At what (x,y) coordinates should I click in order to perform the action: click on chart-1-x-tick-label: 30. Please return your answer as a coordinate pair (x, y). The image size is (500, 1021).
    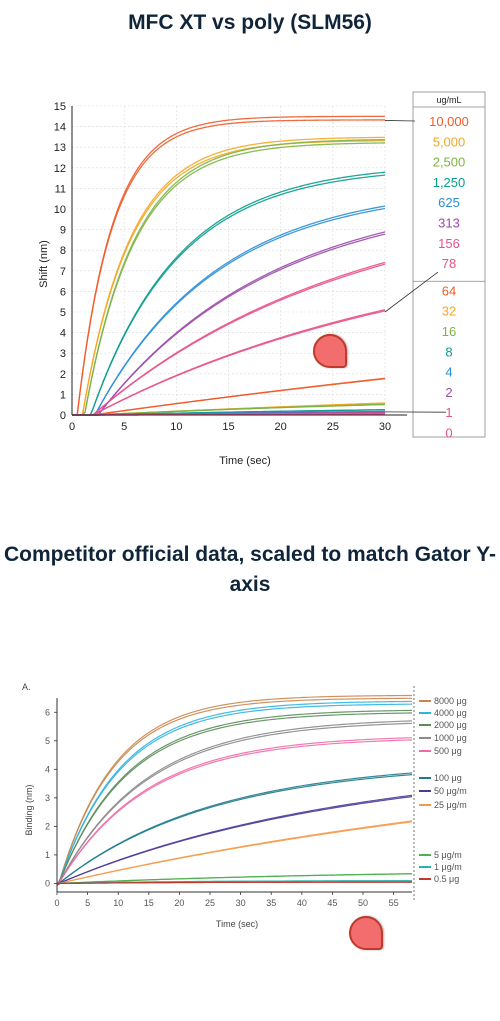
    Looking at the image, I should click on (385, 427).